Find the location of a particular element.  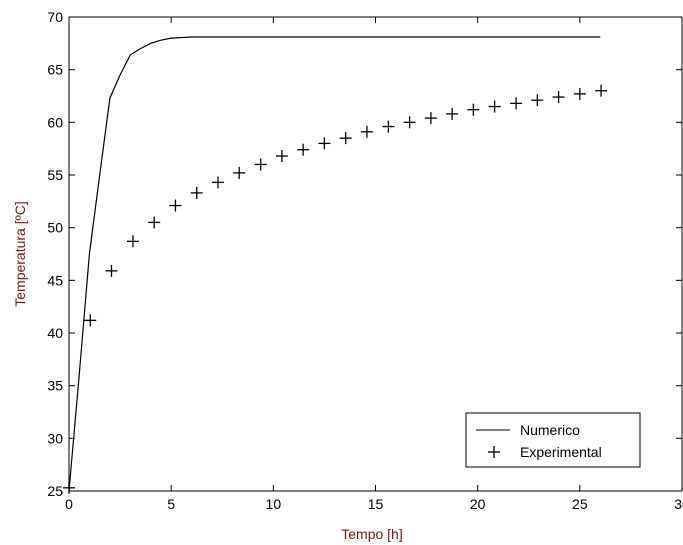

legend-label-experimental: Experimental is located at coordinates (561, 452).